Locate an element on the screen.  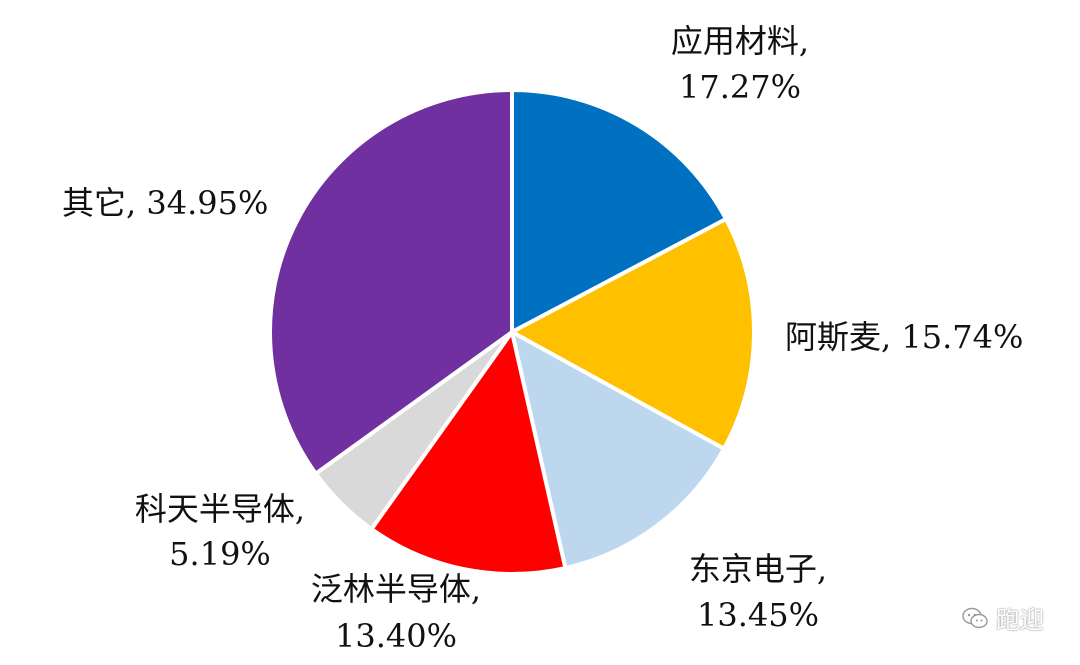
slice-label-2-line2: 13.45% is located at coordinates (758, 615).